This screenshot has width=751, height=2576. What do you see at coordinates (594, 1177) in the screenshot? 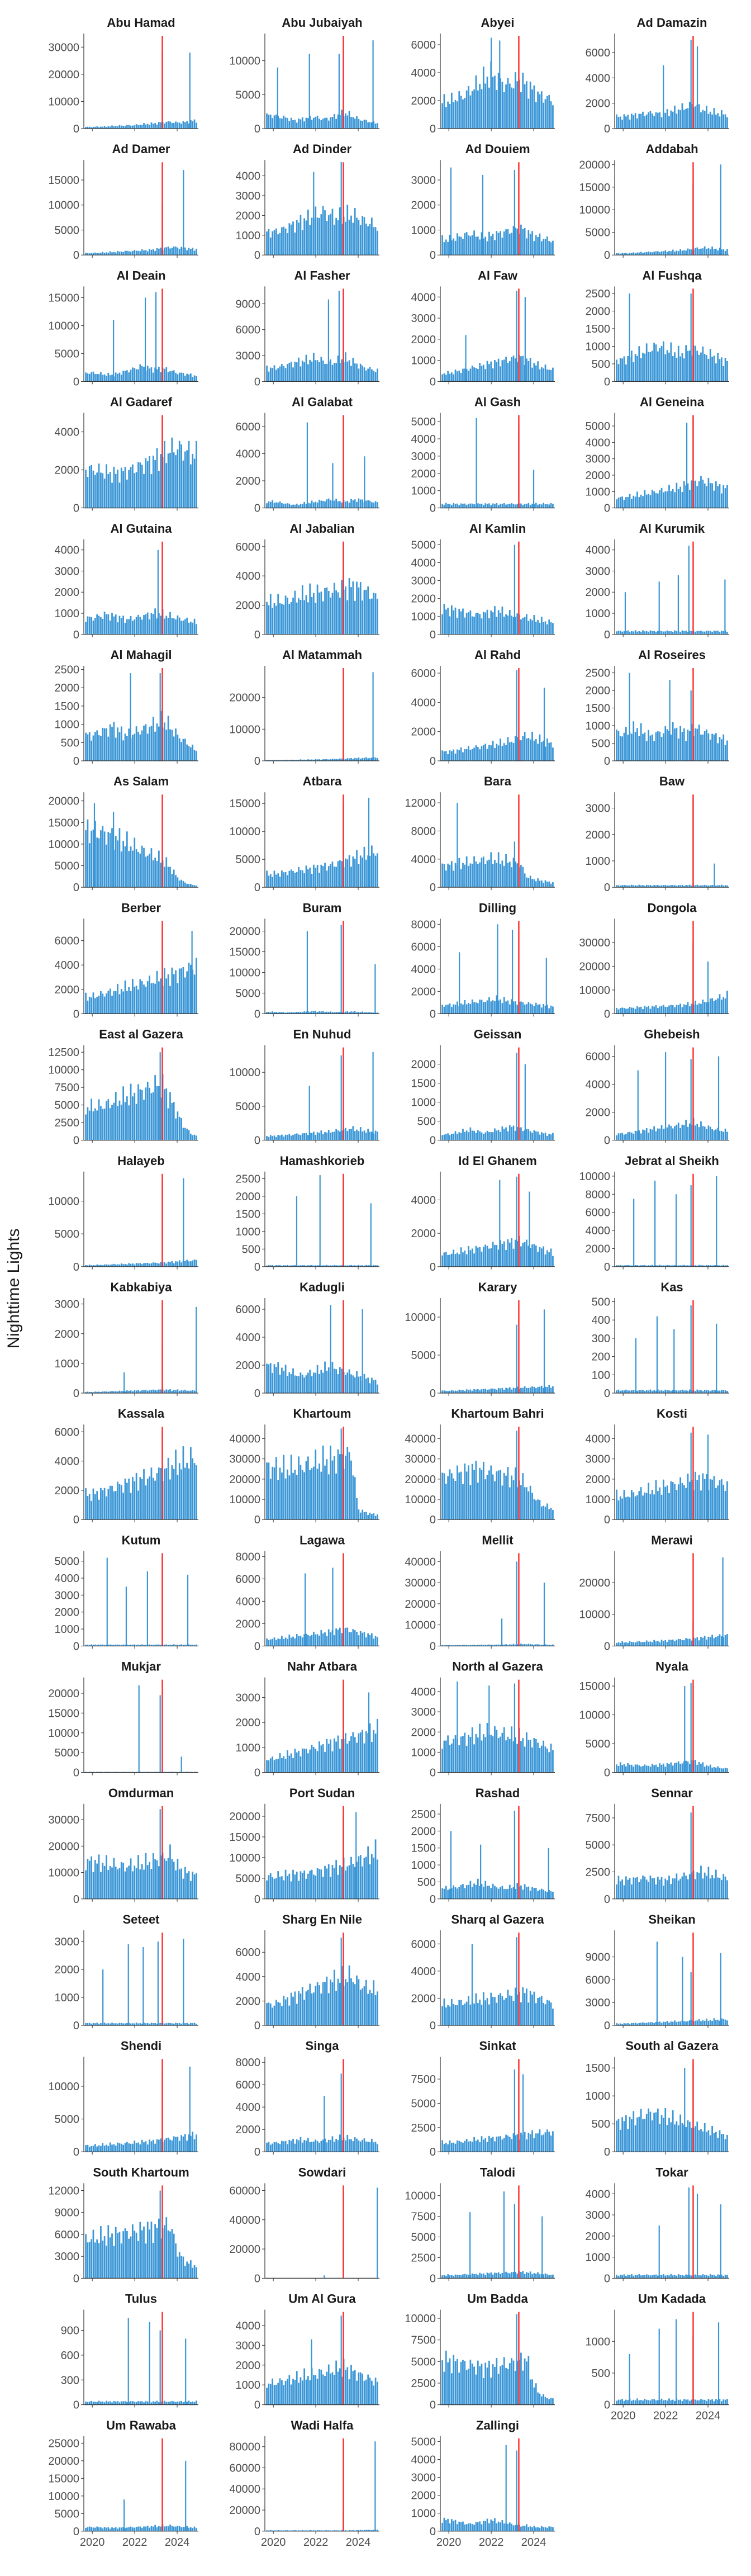
I see `y-tick-label: 10000` at bounding box center [594, 1177].